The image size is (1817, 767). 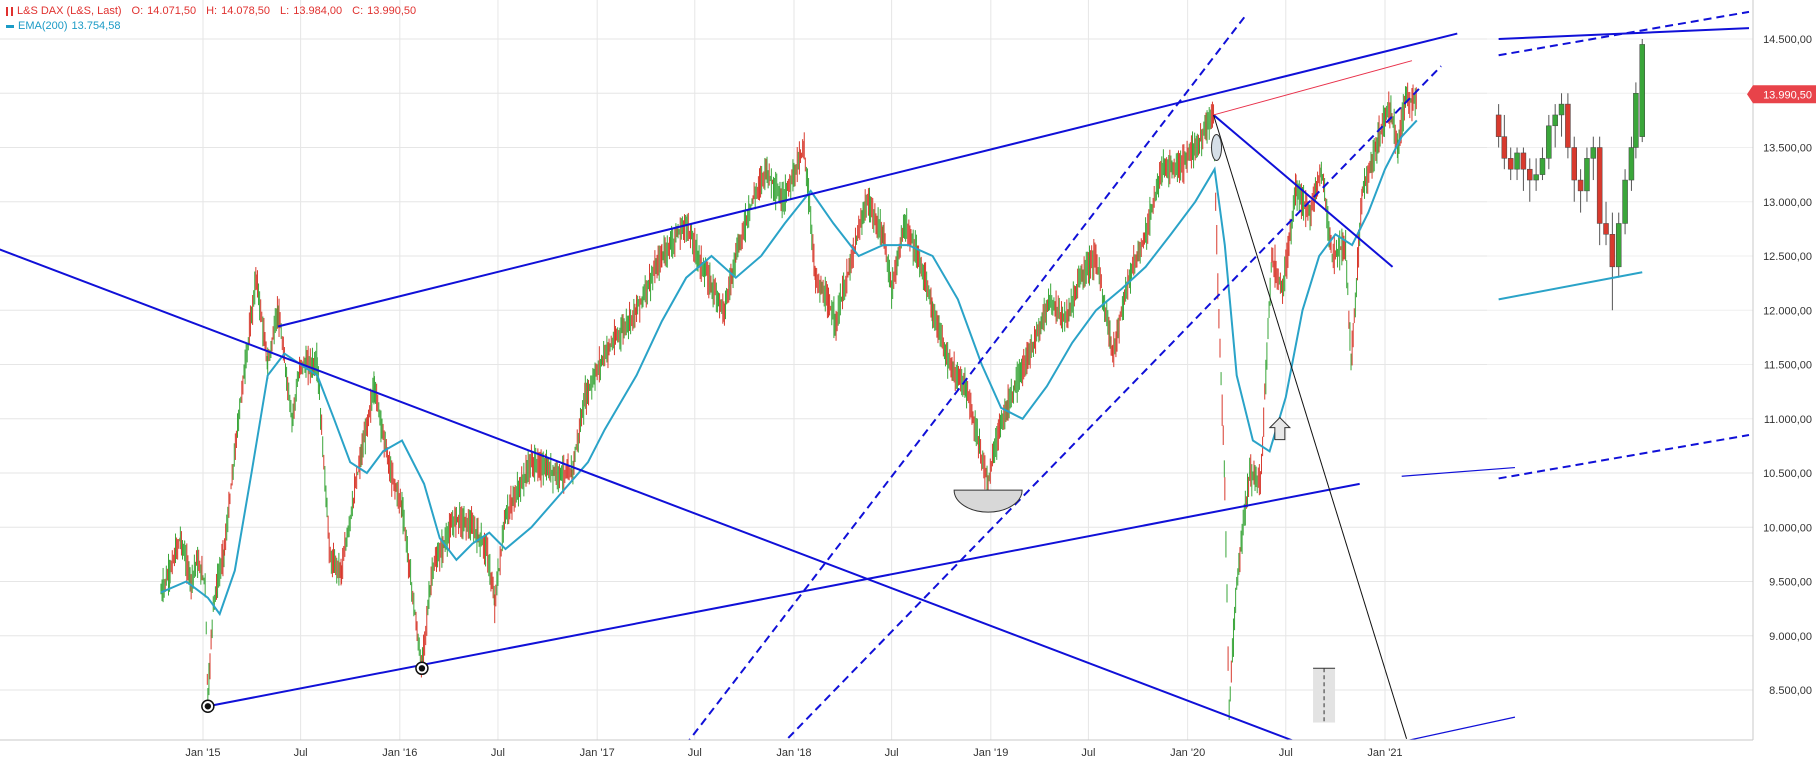 What do you see at coordinates (318, 11) in the screenshot?
I see `legend-low-value: 13.984,00` at bounding box center [318, 11].